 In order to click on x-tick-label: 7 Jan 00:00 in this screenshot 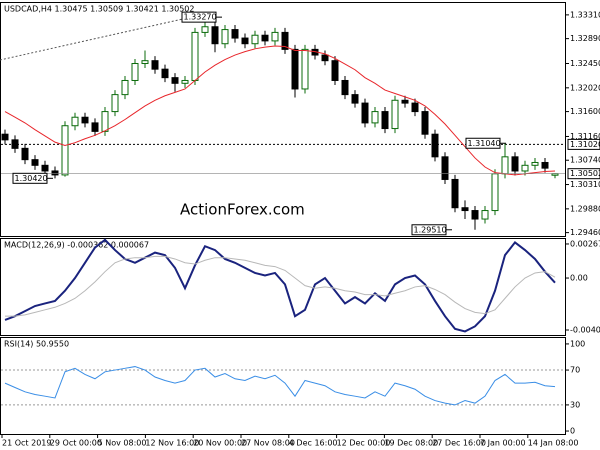, I will do `click(503, 443)`.